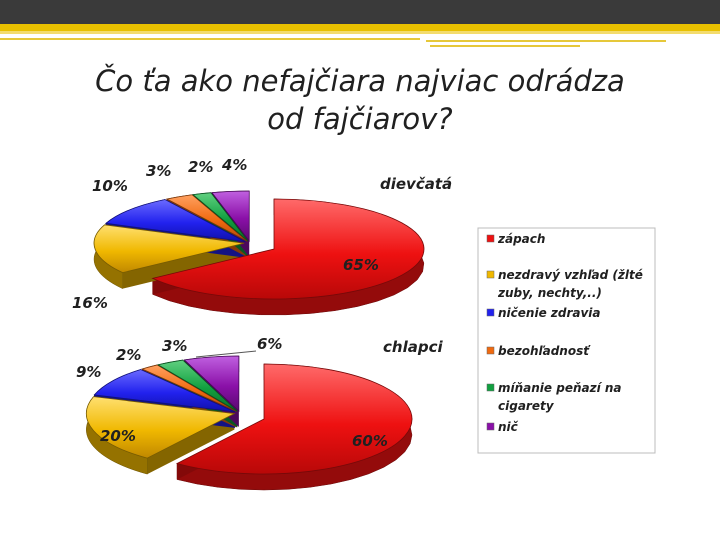 The height and width of the screenshot is (540, 720). What do you see at coordinates (360, 81) in the screenshot?
I see `title-line-1: Čo ťa ako nefajčiara najviac odrádza` at bounding box center [360, 81].